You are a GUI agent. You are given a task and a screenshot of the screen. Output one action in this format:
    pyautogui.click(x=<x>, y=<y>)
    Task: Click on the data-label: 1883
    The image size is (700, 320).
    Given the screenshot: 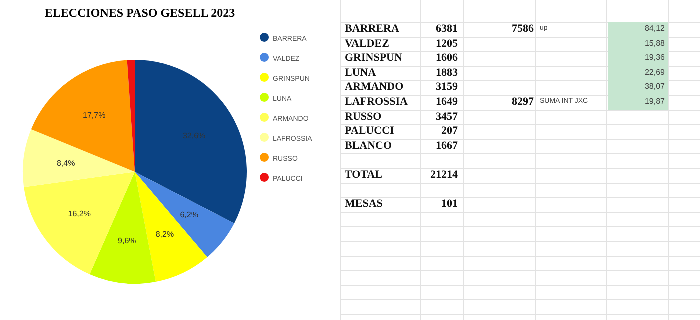 What is the action you would take?
    pyautogui.click(x=447, y=73)
    